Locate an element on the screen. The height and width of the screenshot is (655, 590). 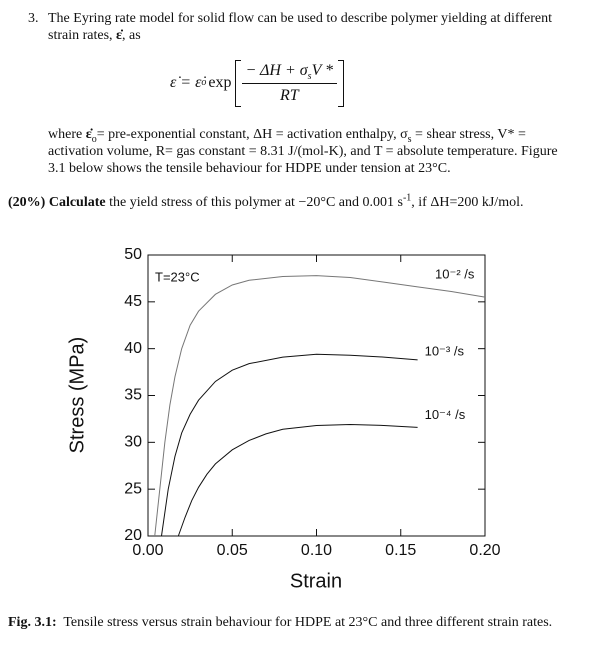
y-tick-label: 20 is located at coordinates (133, 535).